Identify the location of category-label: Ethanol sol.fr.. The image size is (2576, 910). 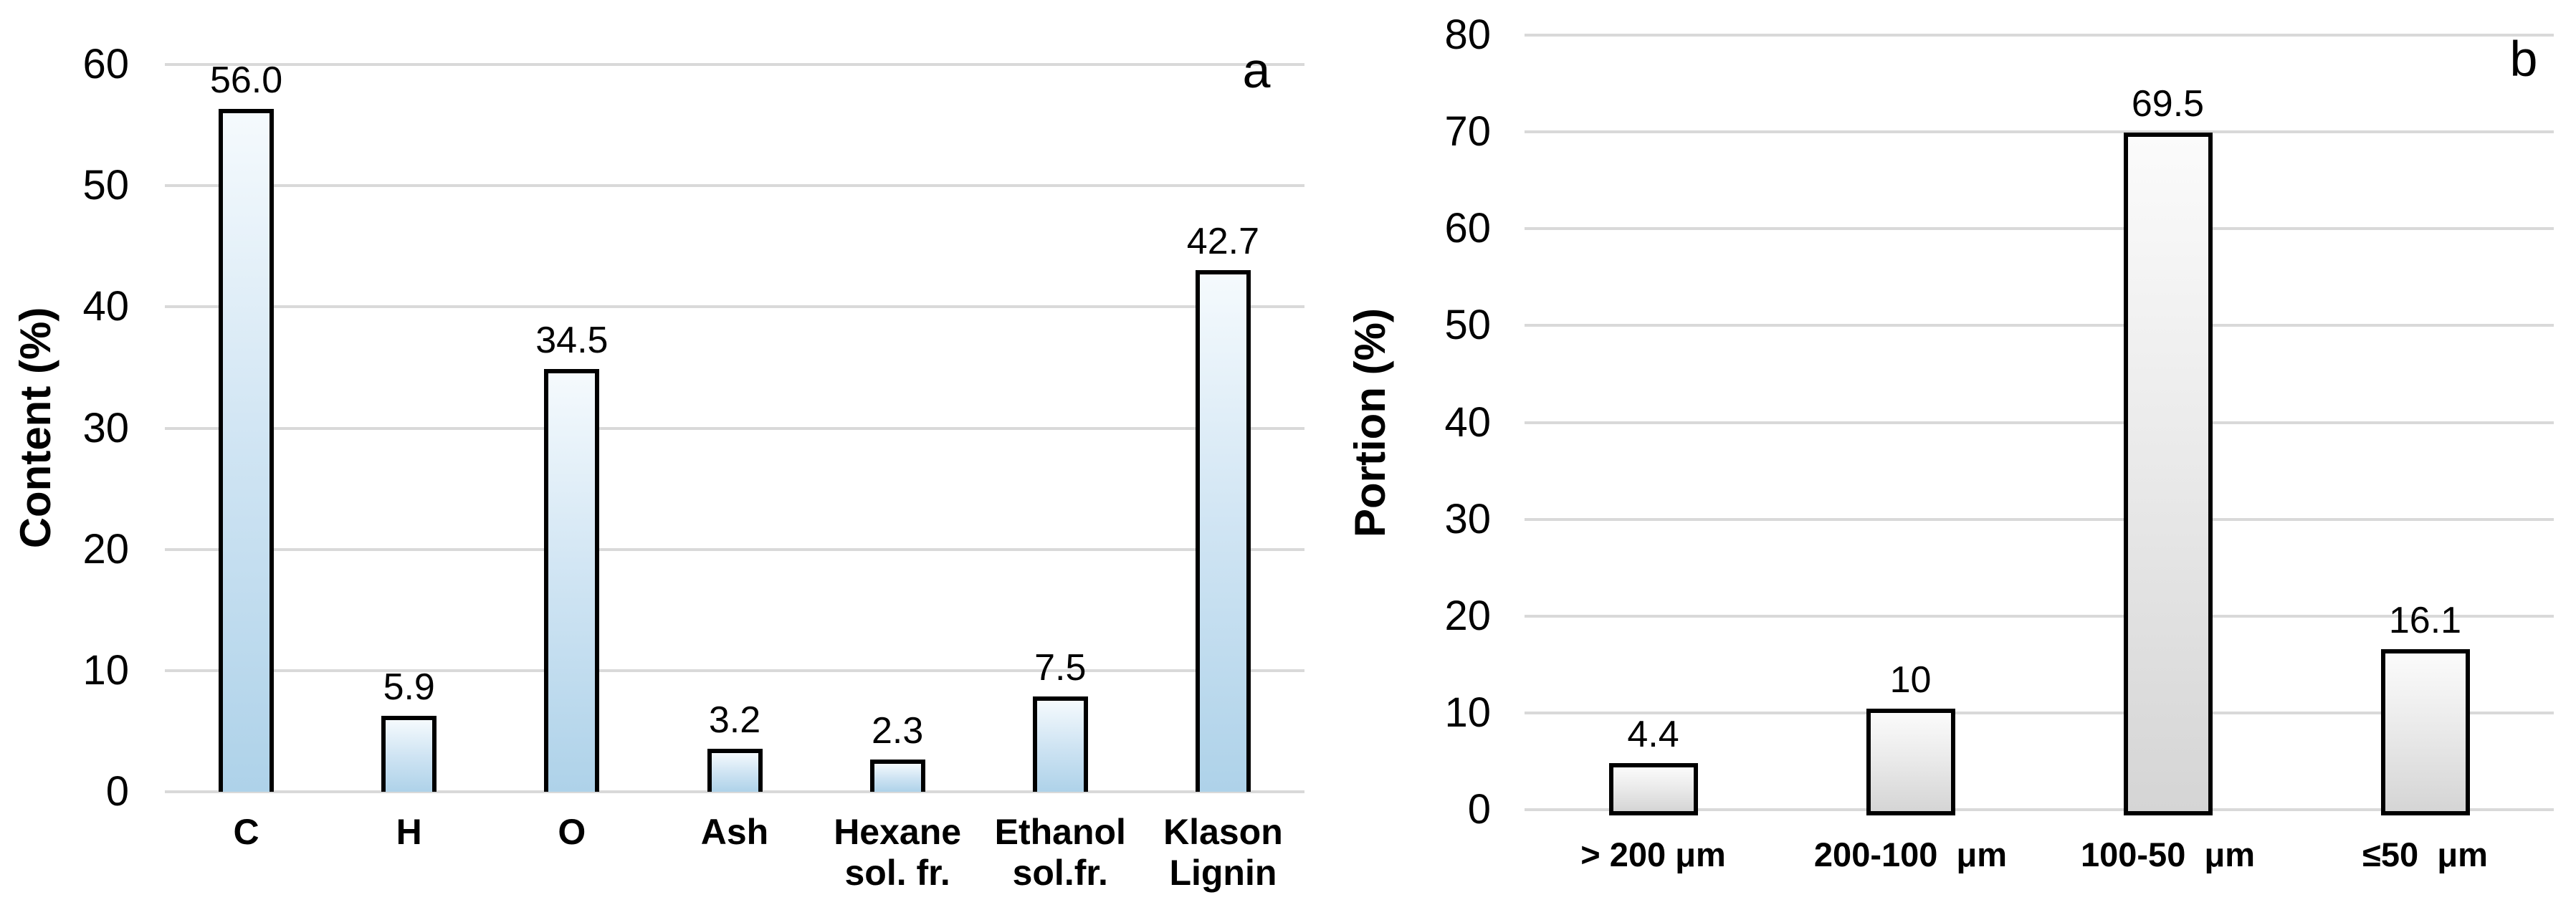
(1060, 852).